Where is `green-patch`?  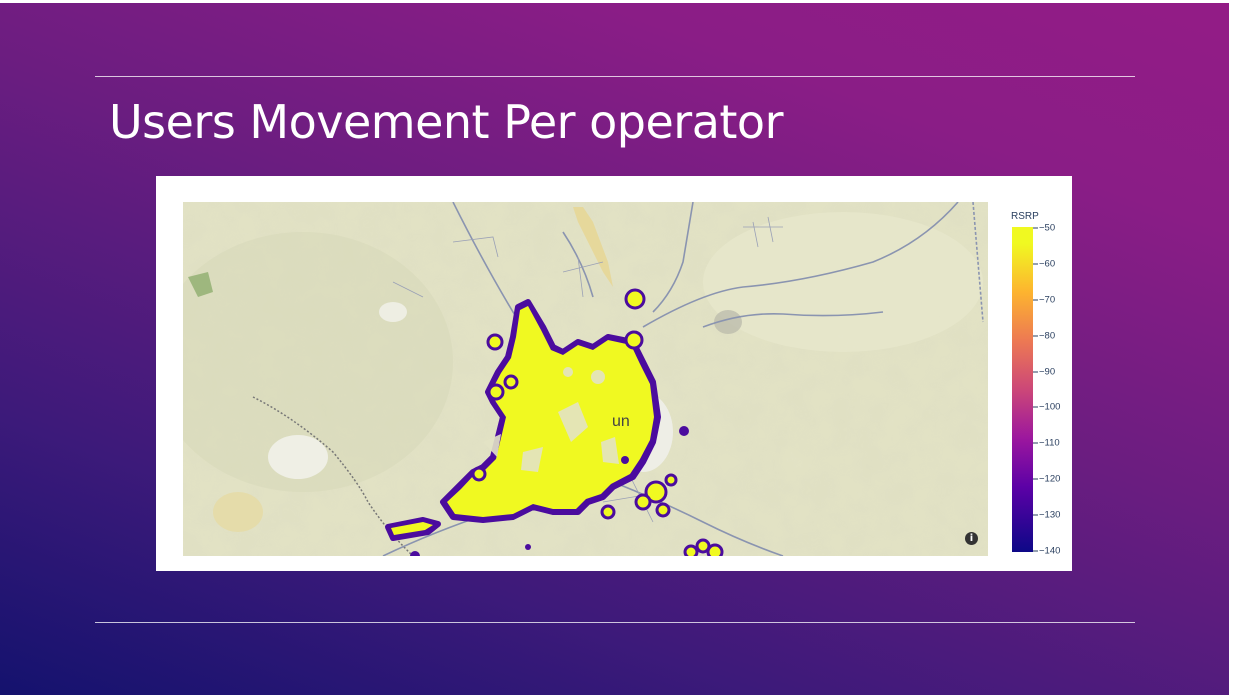
green-patch is located at coordinates (200, 284).